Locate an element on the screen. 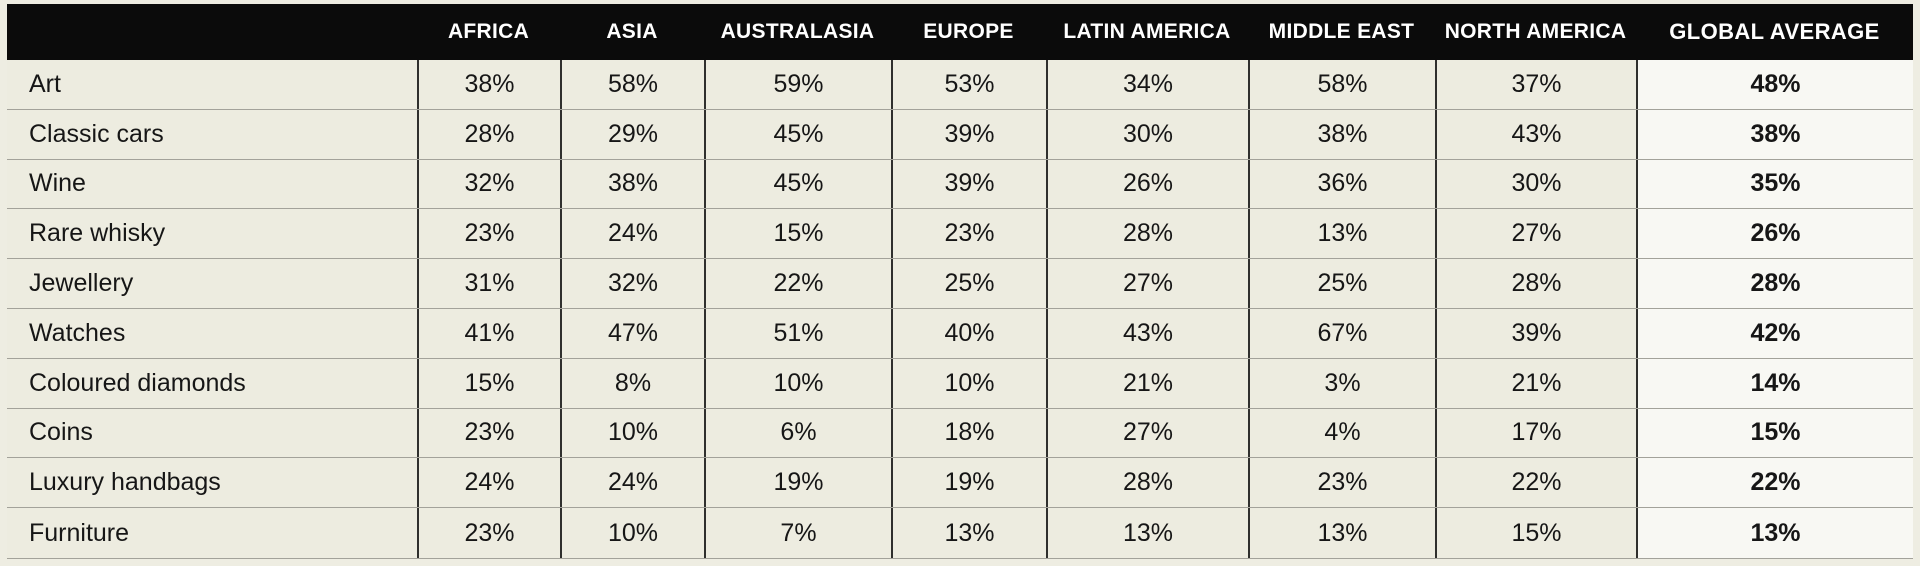  table-row: Rare whisky 23% 24% 15% 23% 28% 13% 27% 26% is located at coordinates (960, 234).